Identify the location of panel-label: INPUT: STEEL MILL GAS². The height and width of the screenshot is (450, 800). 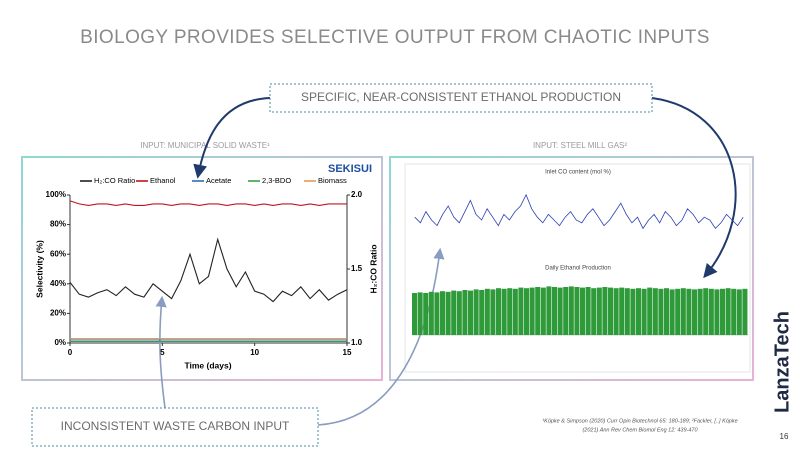
(580, 145).